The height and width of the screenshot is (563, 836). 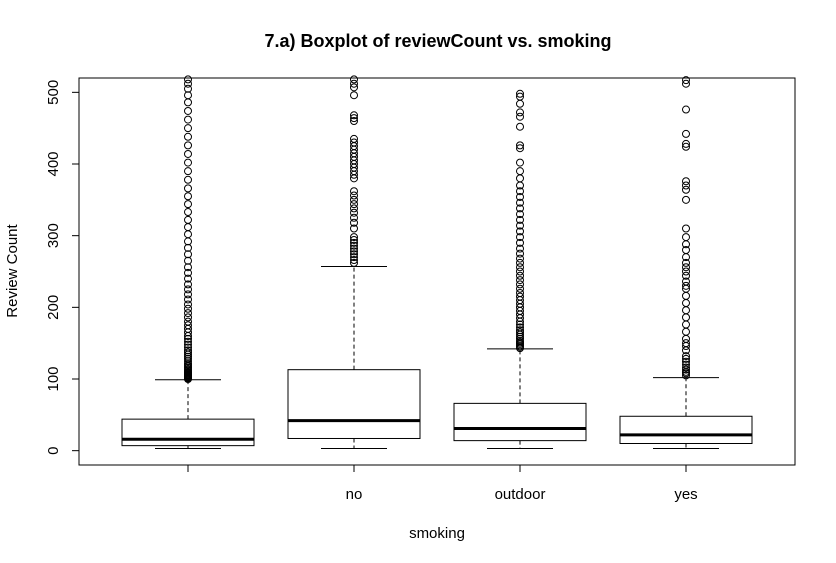 What do you see at coordinates (442, 484) in the screenshot?
I see `x-axis: no outdoor yes` at bounding box center [442, 484].